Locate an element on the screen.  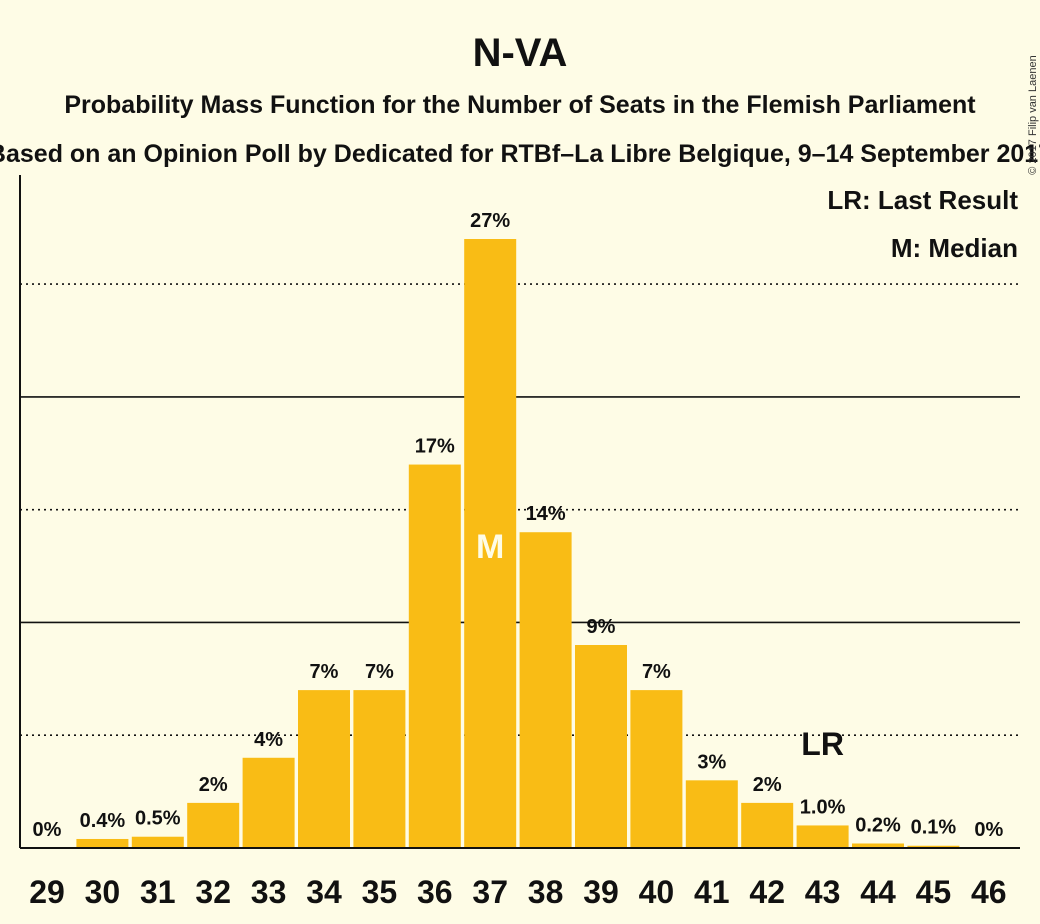
bar-label-seat-44: 0.2% is located at coordinates (878, 825).